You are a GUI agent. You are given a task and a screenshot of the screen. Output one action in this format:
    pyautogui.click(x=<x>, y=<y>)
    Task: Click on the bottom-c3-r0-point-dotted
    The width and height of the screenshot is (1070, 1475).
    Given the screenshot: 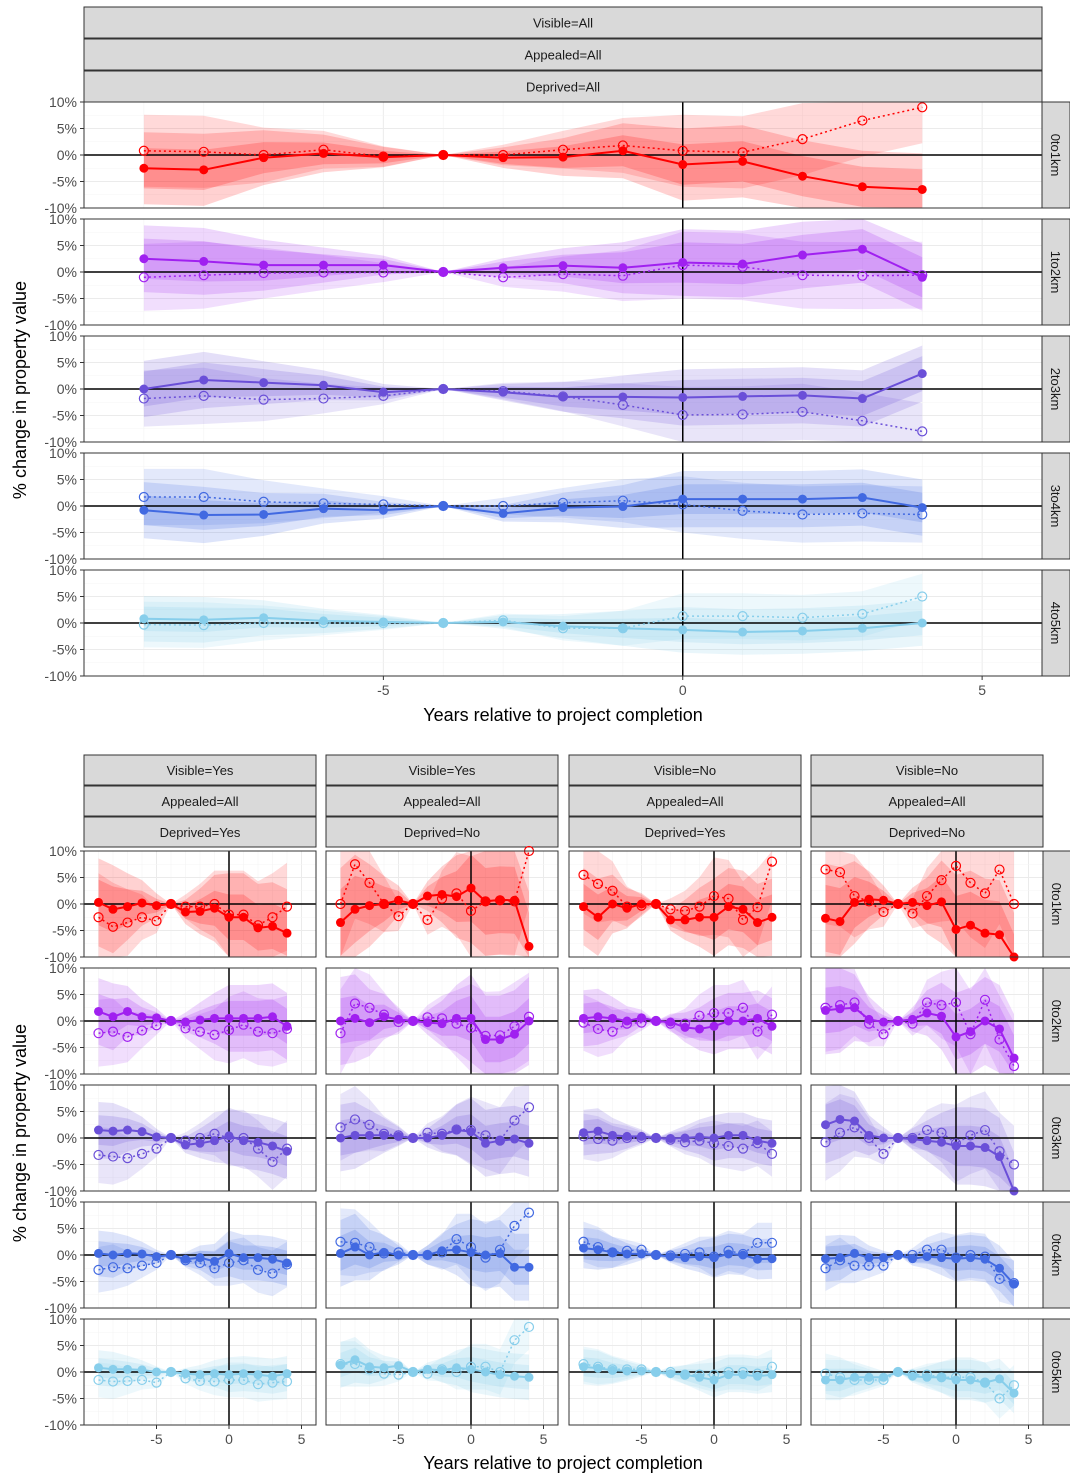 What is the action you would take?
    pyautogui.click(x=912, y=913)
    